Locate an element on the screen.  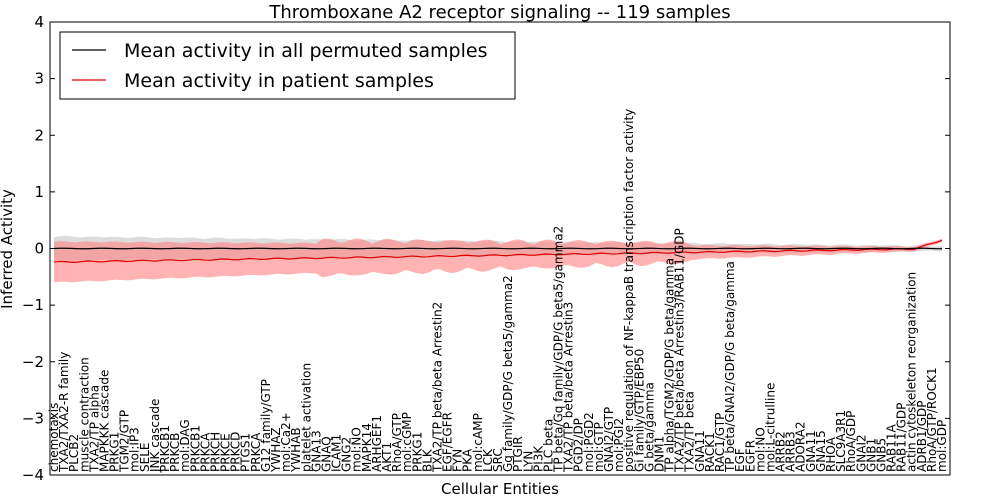
entity-label: GNA13 is located at coordinates (316, 451).